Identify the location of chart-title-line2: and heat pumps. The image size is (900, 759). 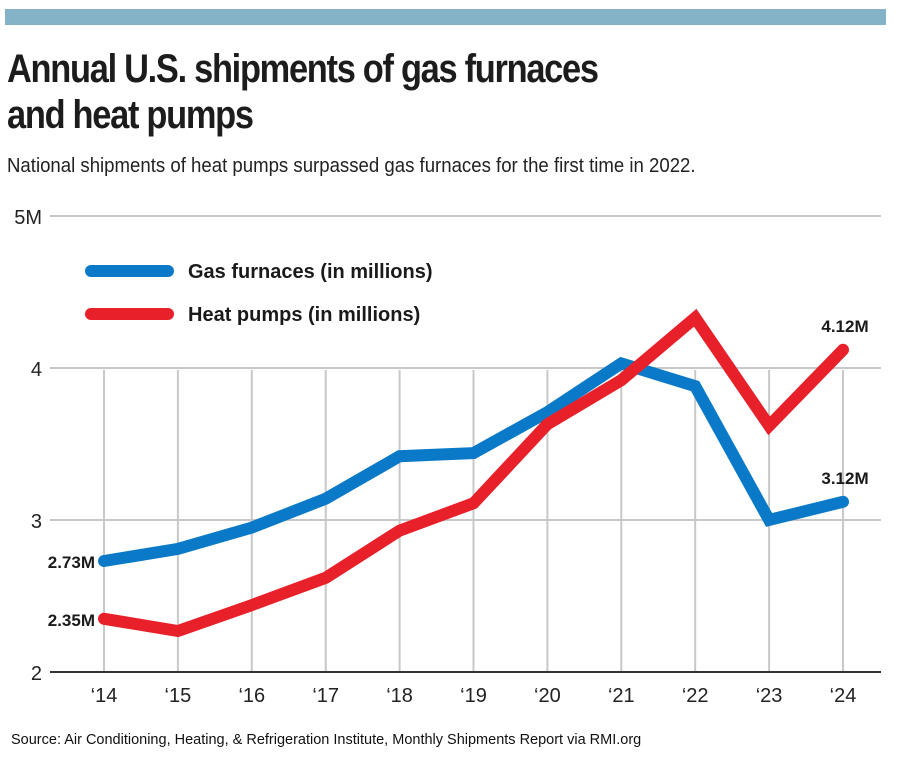
(130, 115).